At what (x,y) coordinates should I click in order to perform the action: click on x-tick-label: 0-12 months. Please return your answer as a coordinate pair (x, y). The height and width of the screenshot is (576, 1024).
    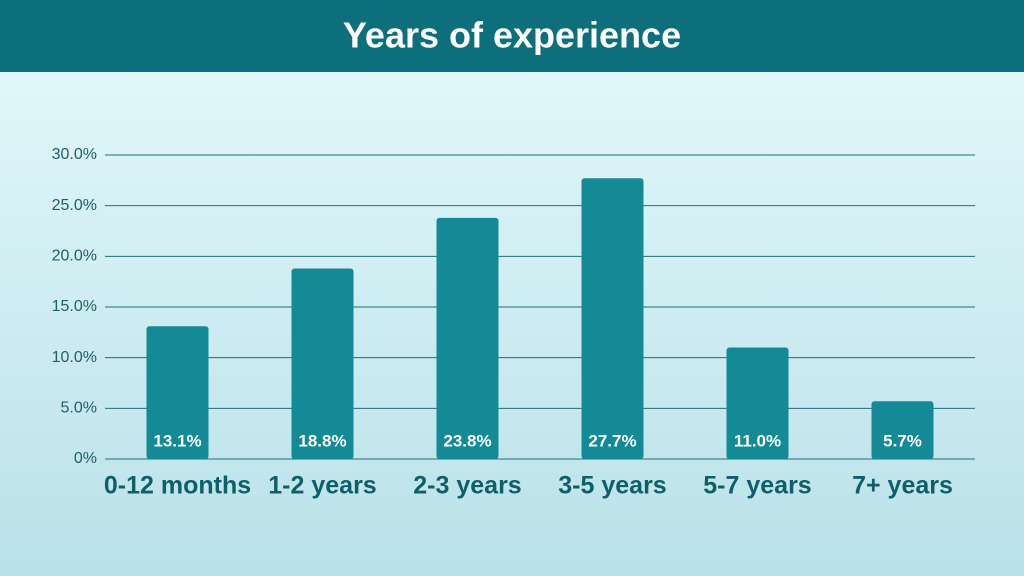
    Looking at the image, I should click on (177, 486).